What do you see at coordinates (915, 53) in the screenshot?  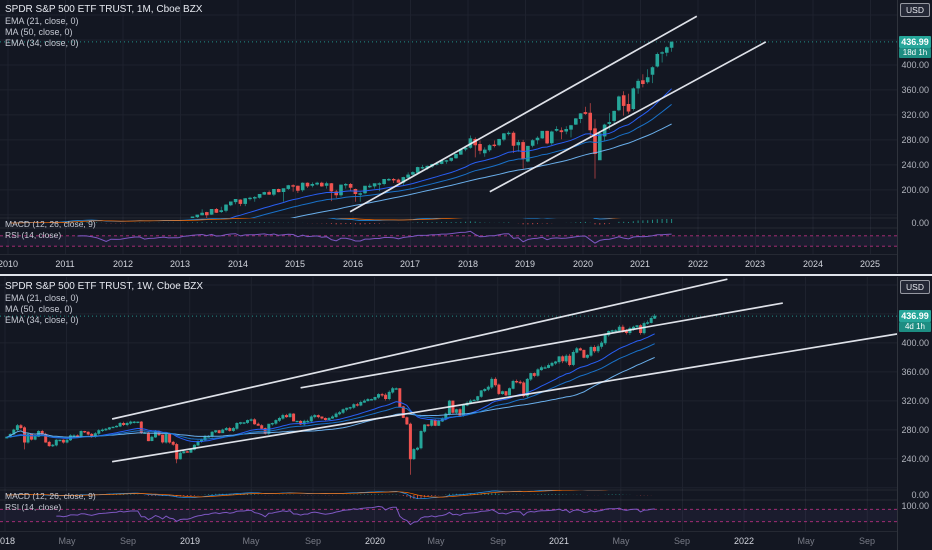 I see `bar-countdown-badge: 18d 1h` at bounding box center [915, 53].